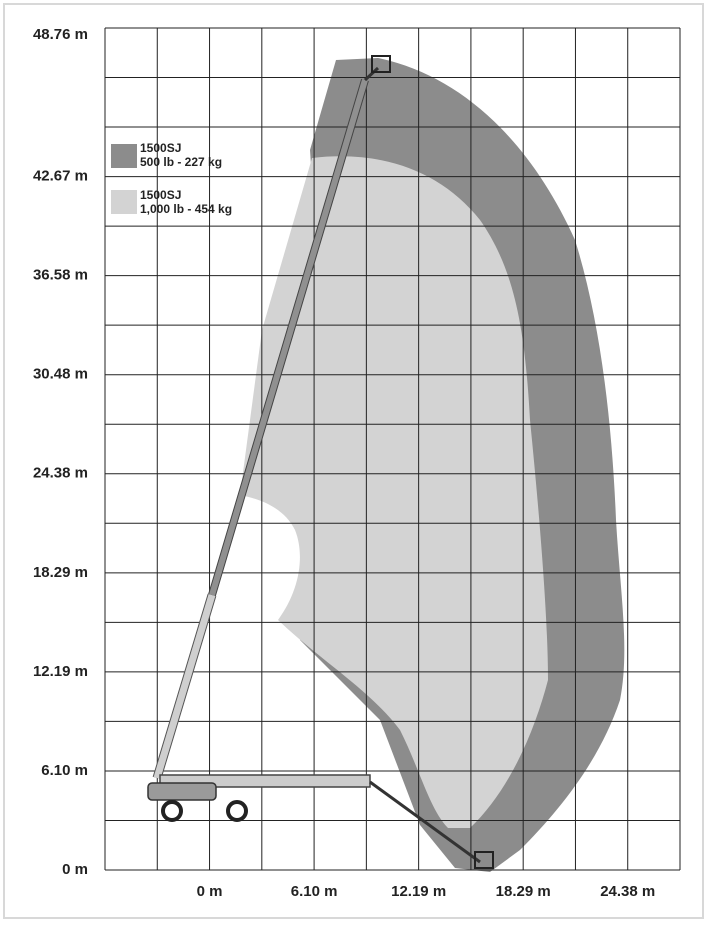 The image size is (707, 927). I want to click on jib, so click(371, 74).